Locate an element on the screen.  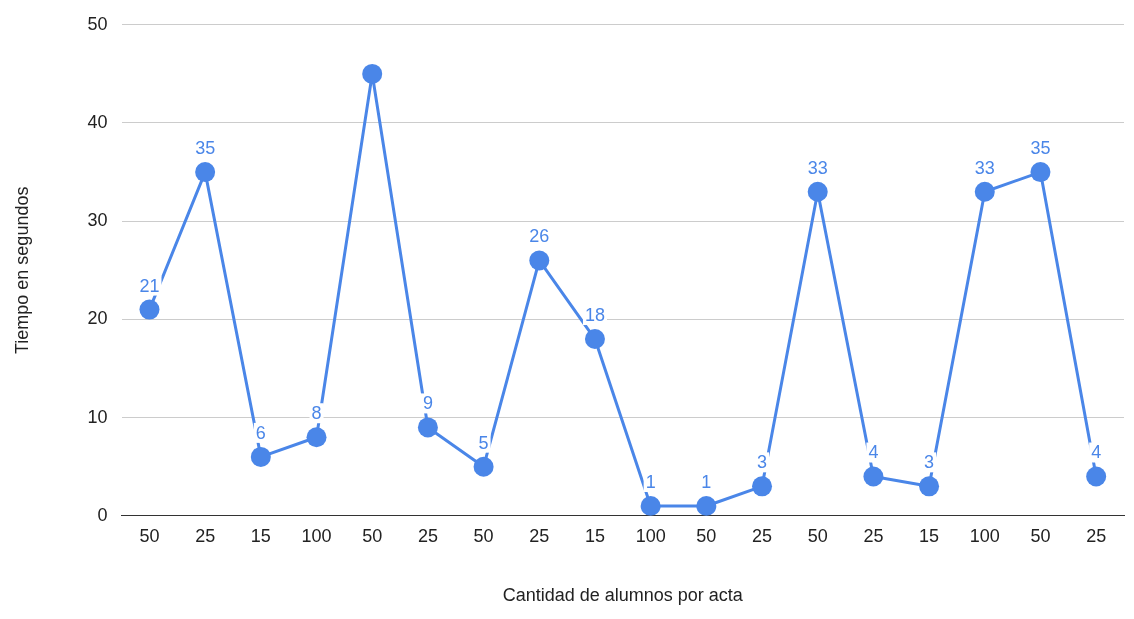
y-tick-label: 0 is located at coordinates (102, 514).